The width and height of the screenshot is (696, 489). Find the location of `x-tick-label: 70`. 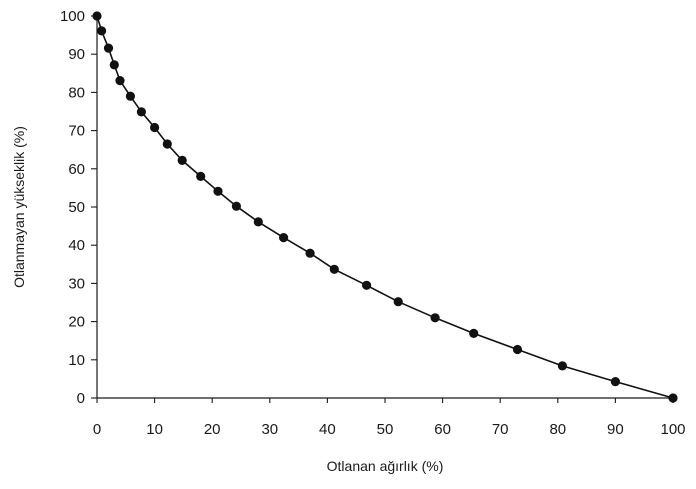

x-tick-label: 70 is located at coordinates (500, 429).